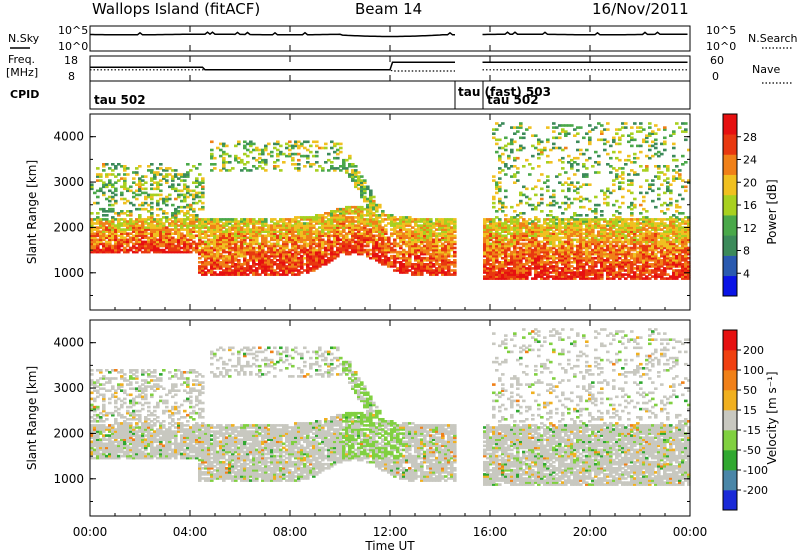 This screenshot has width=800, height=558. Describe the element at coordinates (766, 69) in the screenshot. I see `nave-label: Nave` at that location.